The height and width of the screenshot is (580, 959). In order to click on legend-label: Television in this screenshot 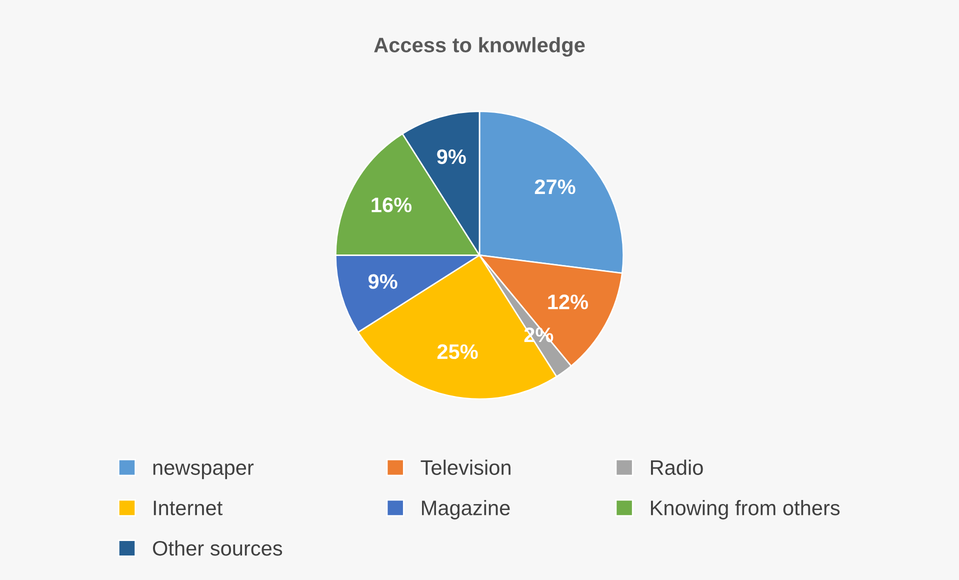, I will do `click(465, 467)`.